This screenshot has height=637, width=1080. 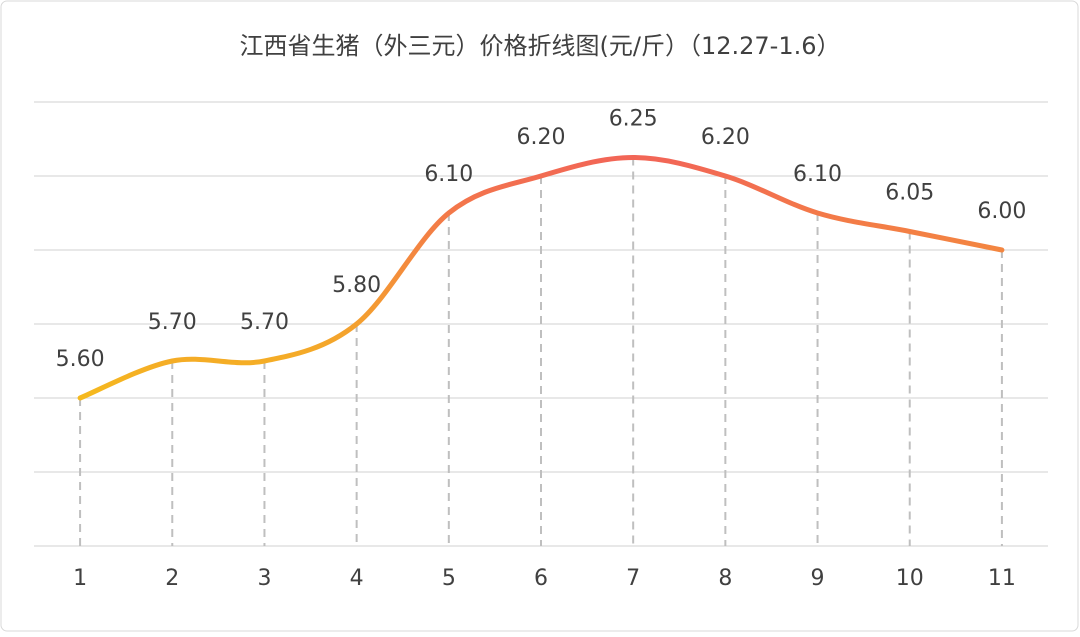 I want to click on x-tick-label: 5, so click(x=449, y=578).